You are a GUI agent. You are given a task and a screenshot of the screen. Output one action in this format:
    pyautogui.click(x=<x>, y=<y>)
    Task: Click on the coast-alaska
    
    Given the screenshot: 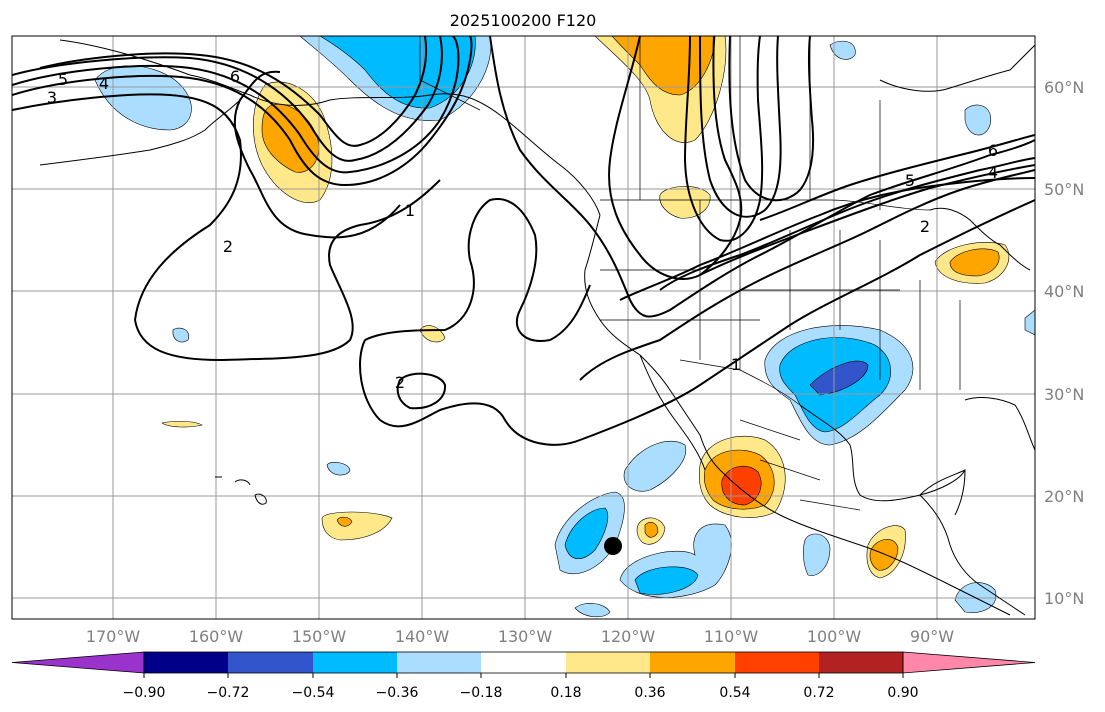 What is the action you would take?
    pyautogui.click(x=330, y=127)
    